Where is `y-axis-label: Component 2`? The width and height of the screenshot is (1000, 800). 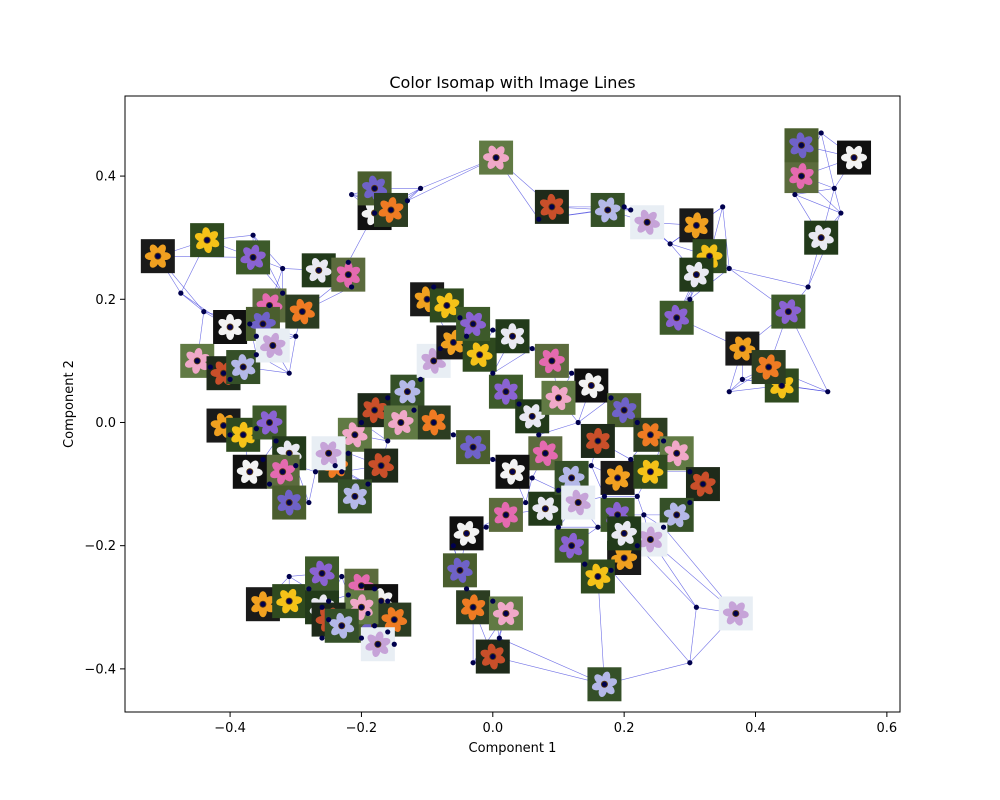 y-axis-label: Component 2 is located at coordinates (69, 404).